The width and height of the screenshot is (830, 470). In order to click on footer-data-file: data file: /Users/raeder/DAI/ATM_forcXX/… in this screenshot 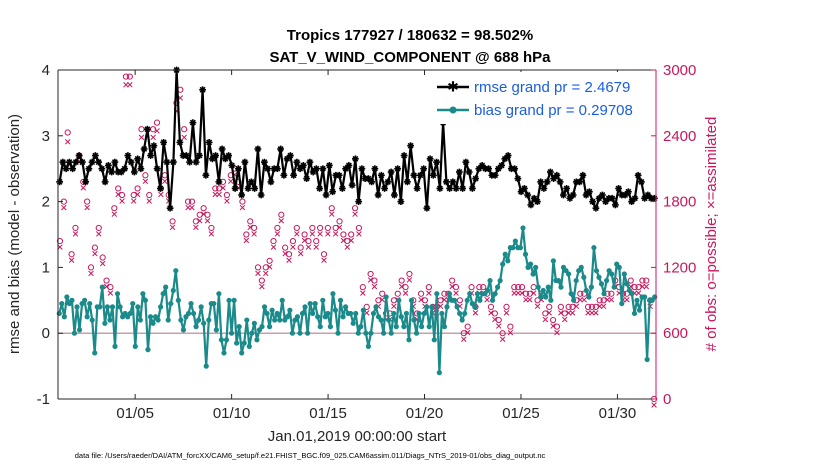, I will do `click(310, 455)`.